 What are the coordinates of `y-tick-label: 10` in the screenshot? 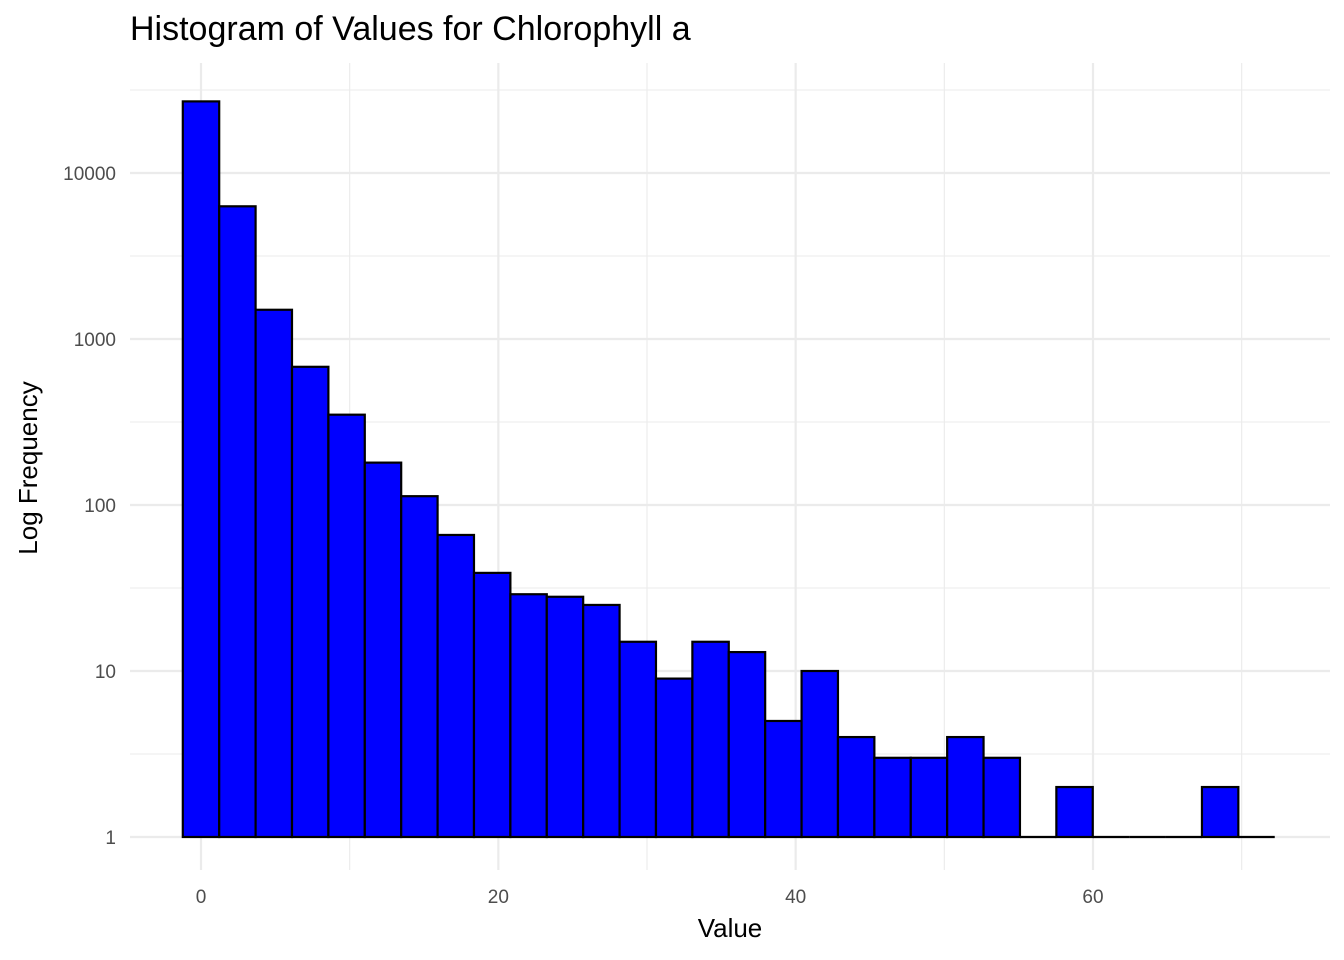 It's located at (105, 672).